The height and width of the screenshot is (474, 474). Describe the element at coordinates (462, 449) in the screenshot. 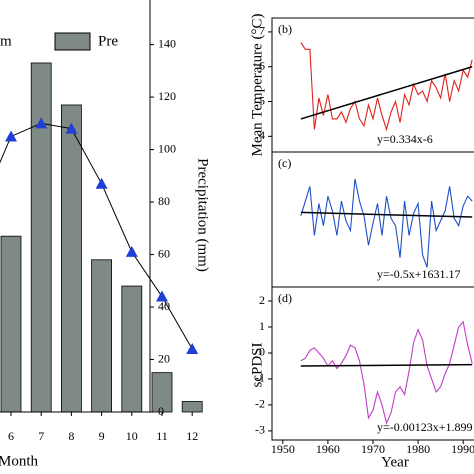

I see `x-tick-label: 1990` at that location.